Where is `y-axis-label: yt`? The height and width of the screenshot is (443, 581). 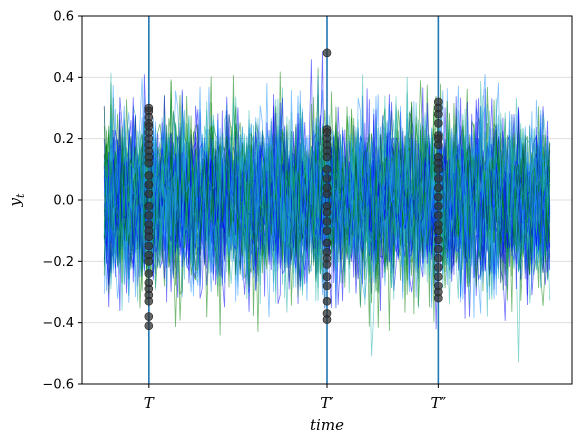 y-axis-label: yt is located at coordinates (16, 200).